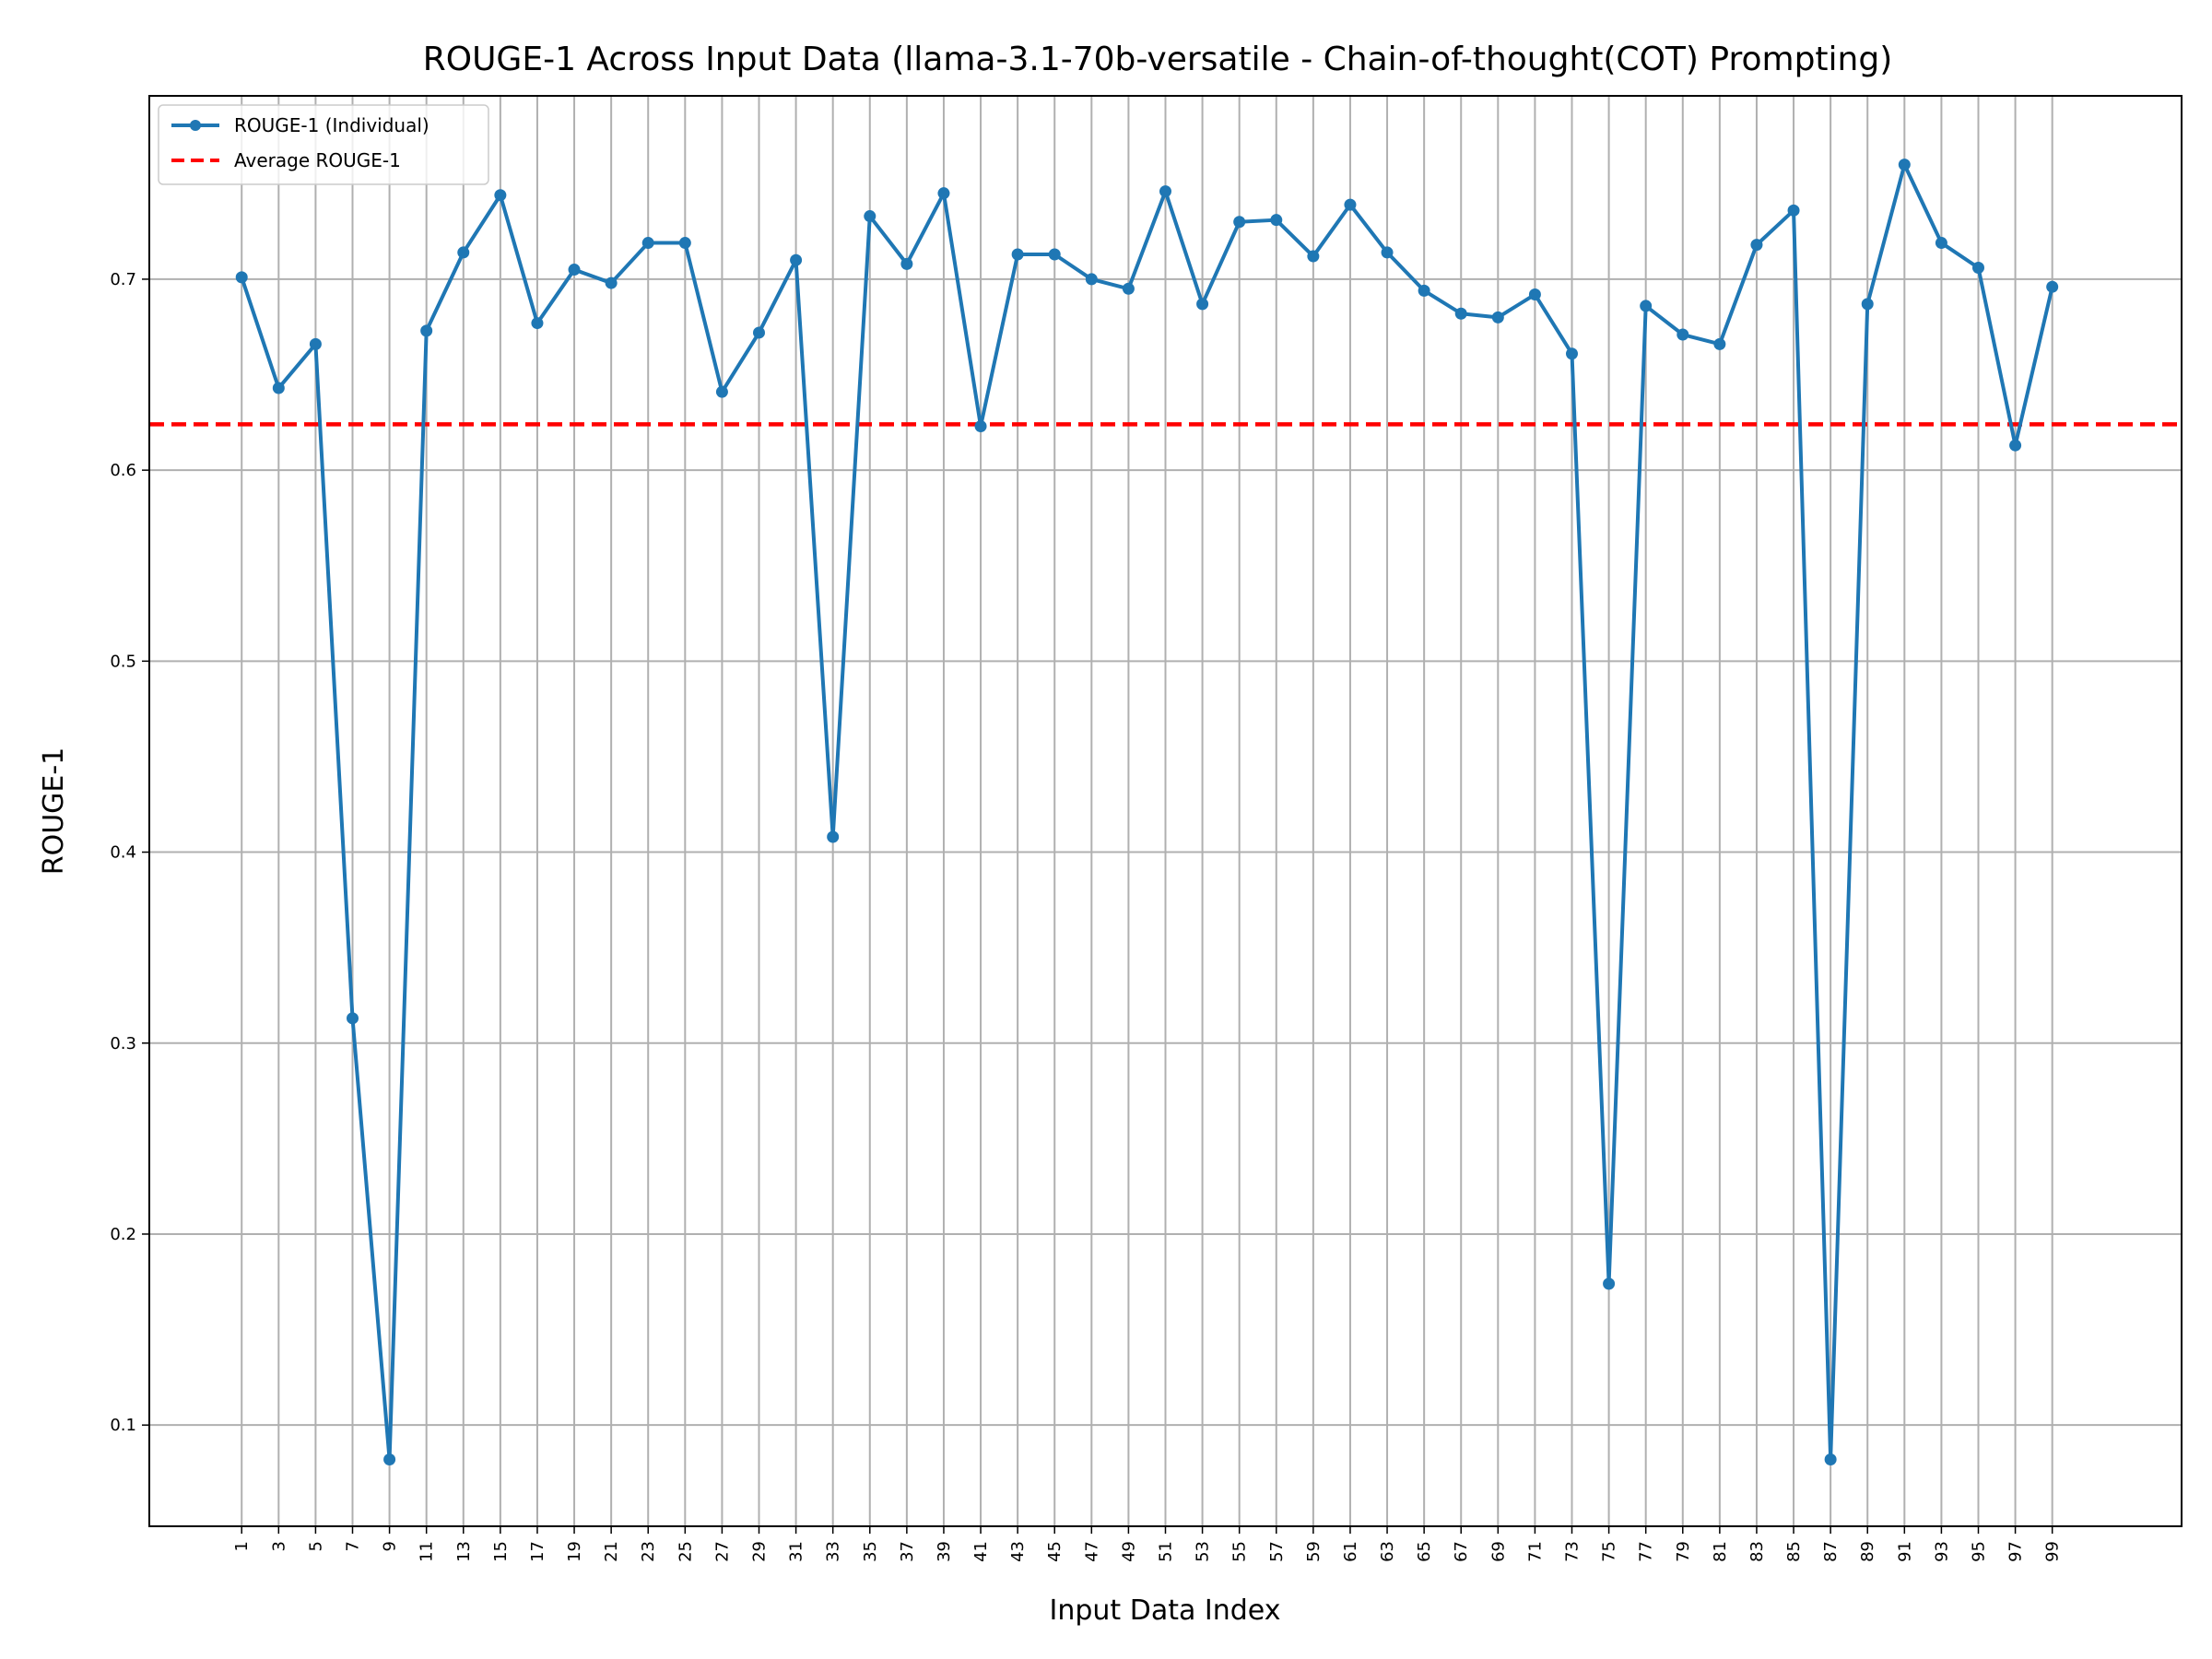  What do you see at coordinates (1683, 1551) in the screenshot?
I see `x-tick-label: 79` at bounding box center [1683, 1551].